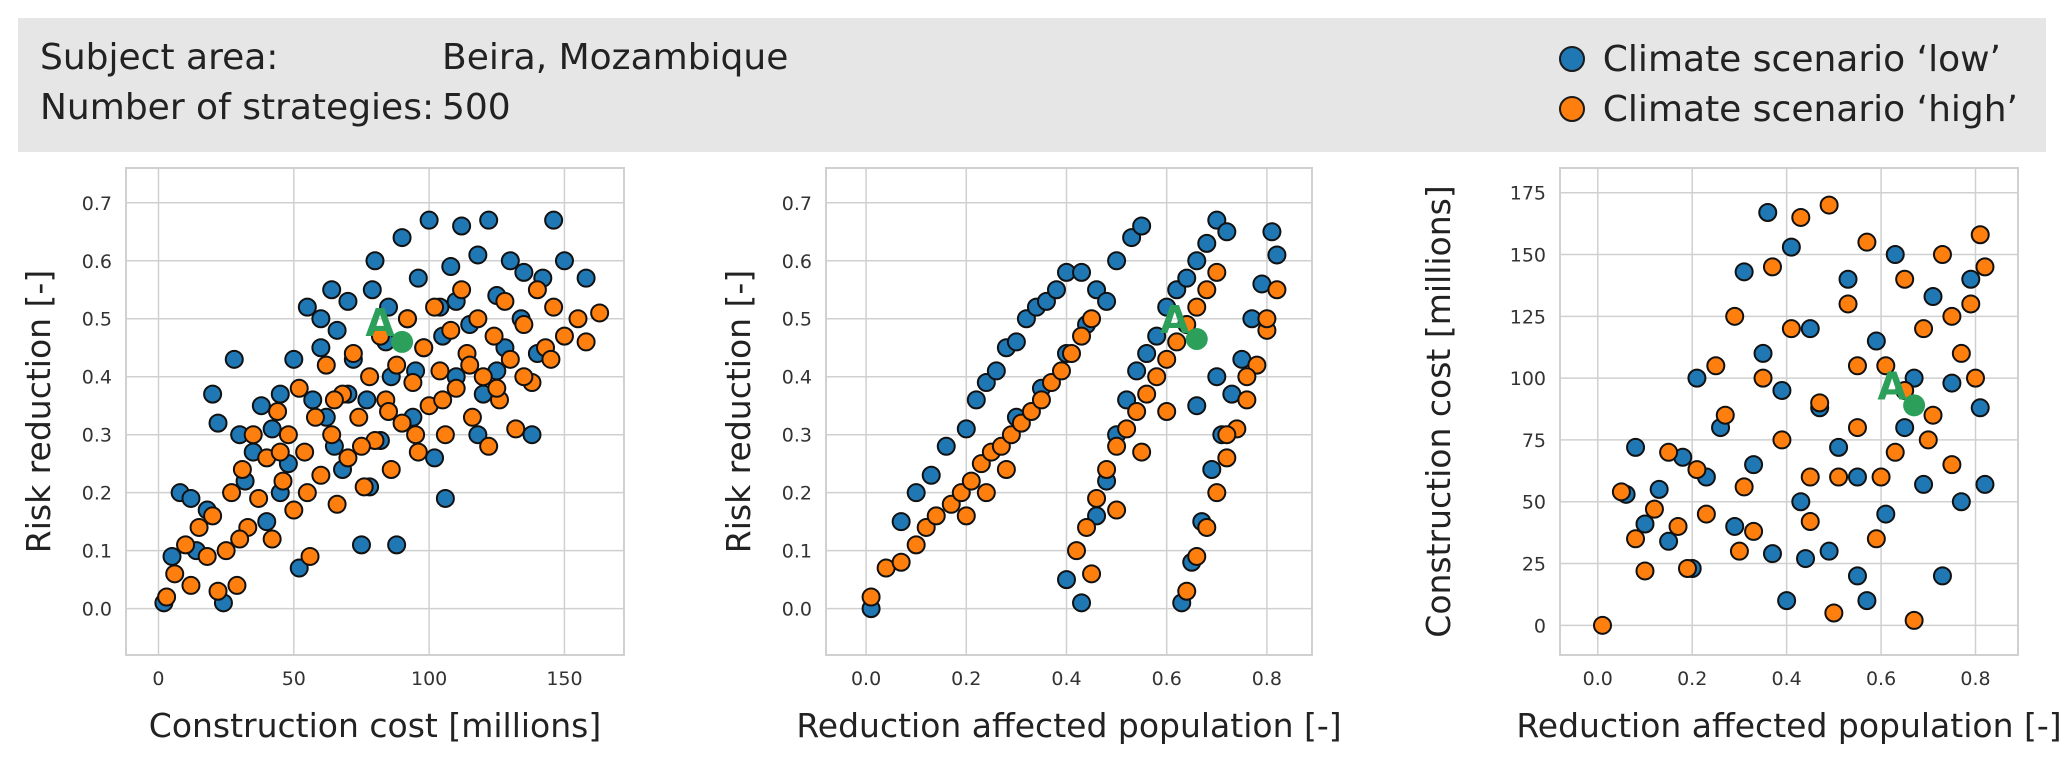  What do you see at coordinates (159, 57) in the screenshot?
I see `subject-area-label: Subject area:` at bounding box center [159, 57].